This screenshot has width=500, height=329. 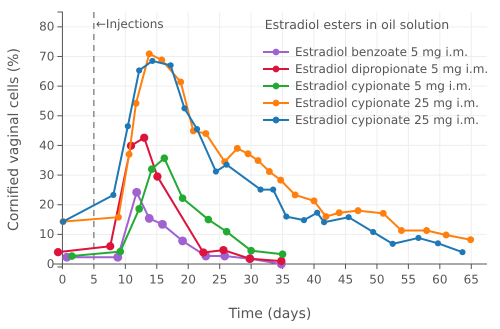 I want to click on y-tick-label: 0, so click(x=50, y=263).